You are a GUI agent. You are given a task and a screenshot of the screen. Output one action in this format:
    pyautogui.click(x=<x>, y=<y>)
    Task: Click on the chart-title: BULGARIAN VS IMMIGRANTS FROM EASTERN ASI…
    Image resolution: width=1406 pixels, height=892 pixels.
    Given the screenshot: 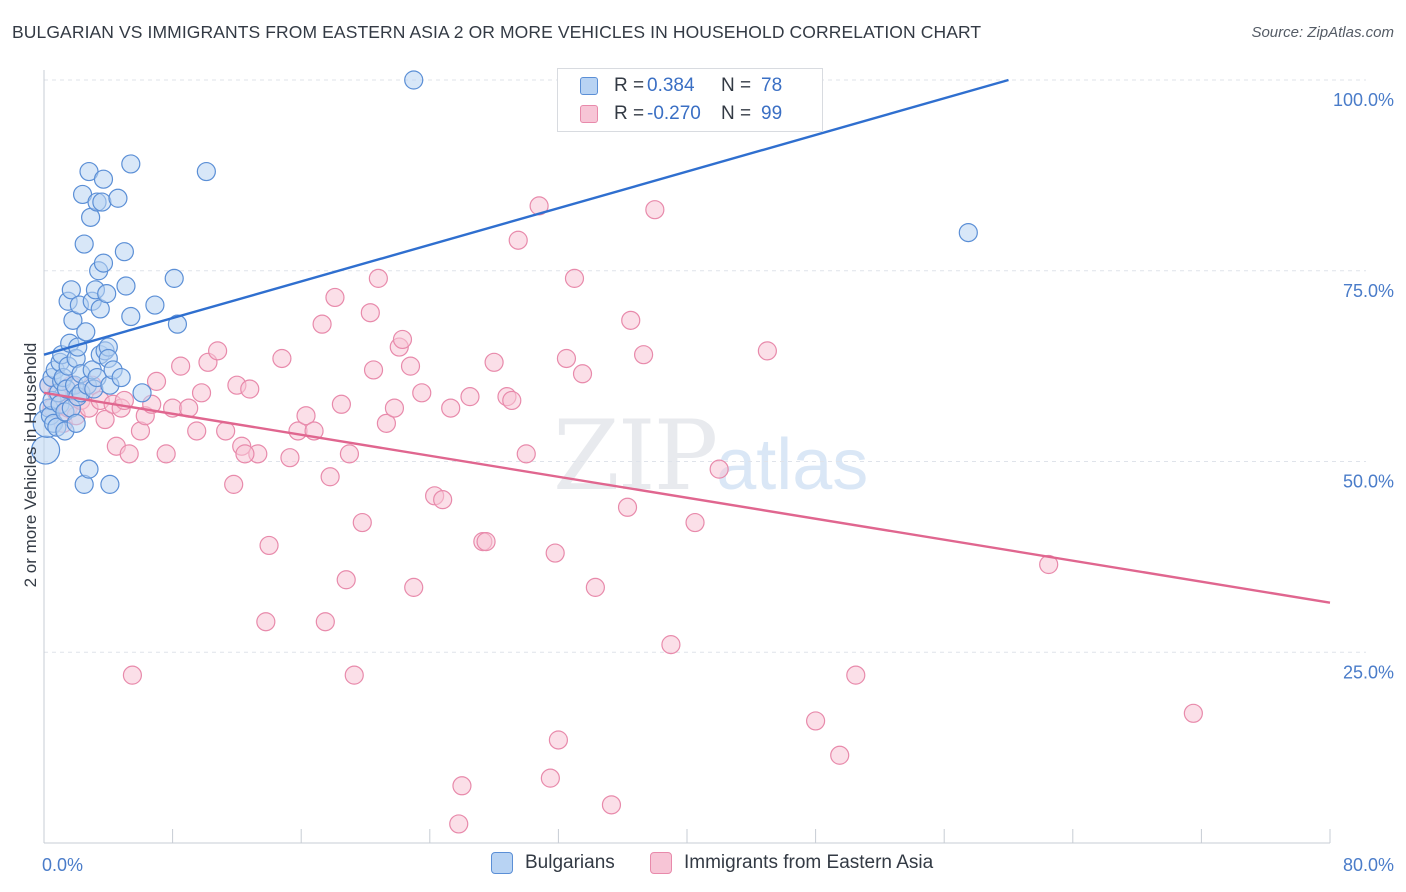 What is the action you would take?
    pyautogui.click(x=497, y=32)
    